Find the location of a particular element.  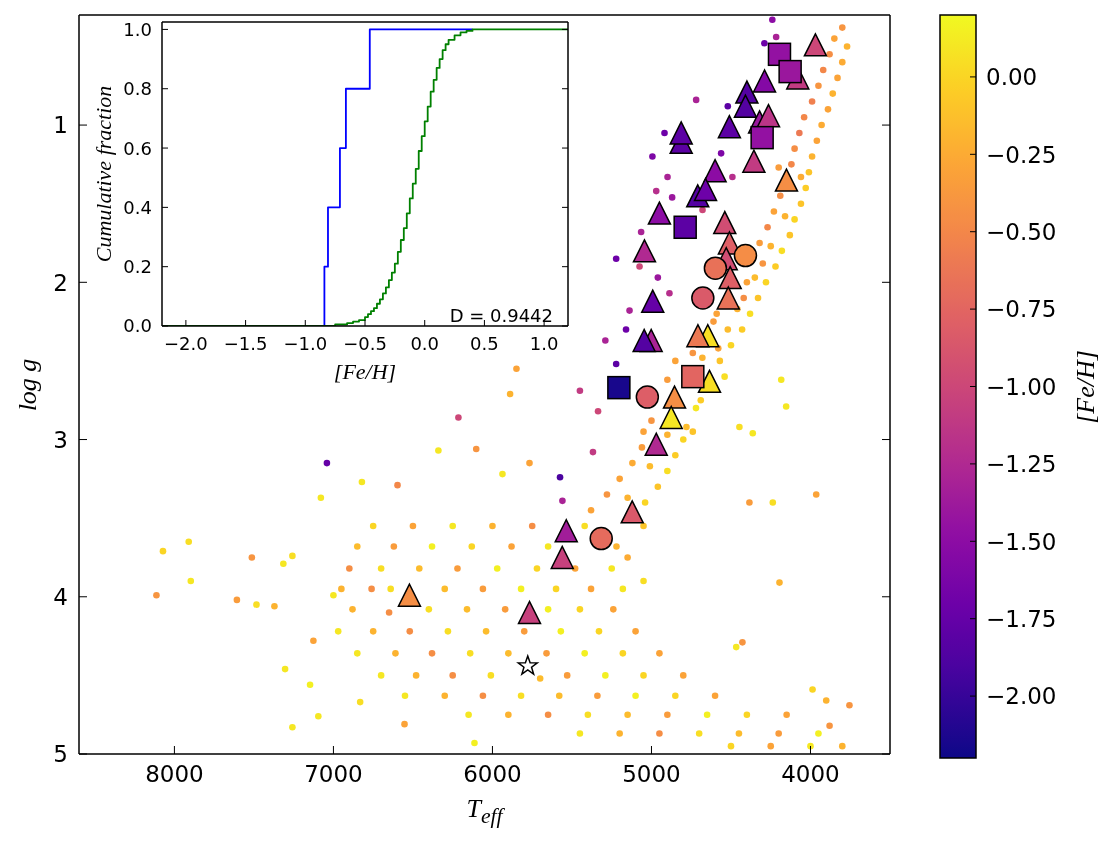

color-bar-label: −0.50 is located at coordinates (1021, 231).